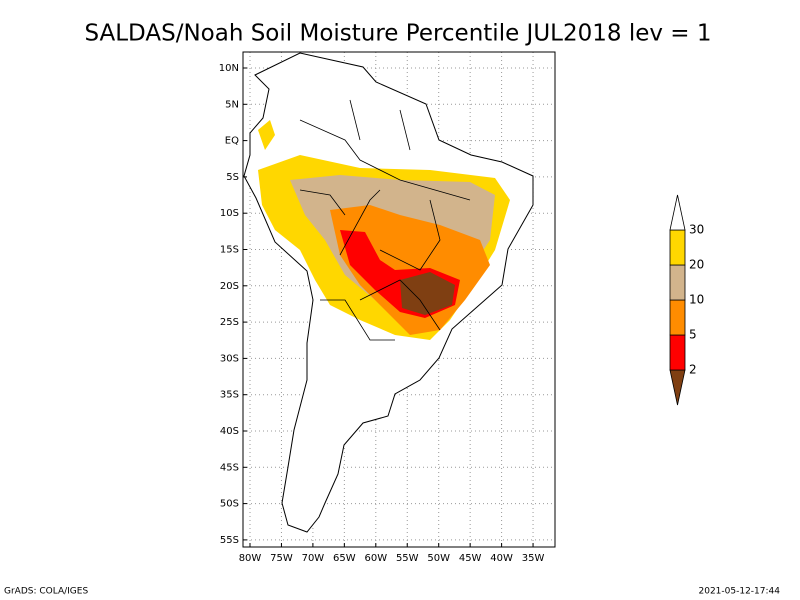  What do you see at coordinates (229, 504) in the screenshot?
I see `lat-label: 50S` at bounding box center [229, 504].